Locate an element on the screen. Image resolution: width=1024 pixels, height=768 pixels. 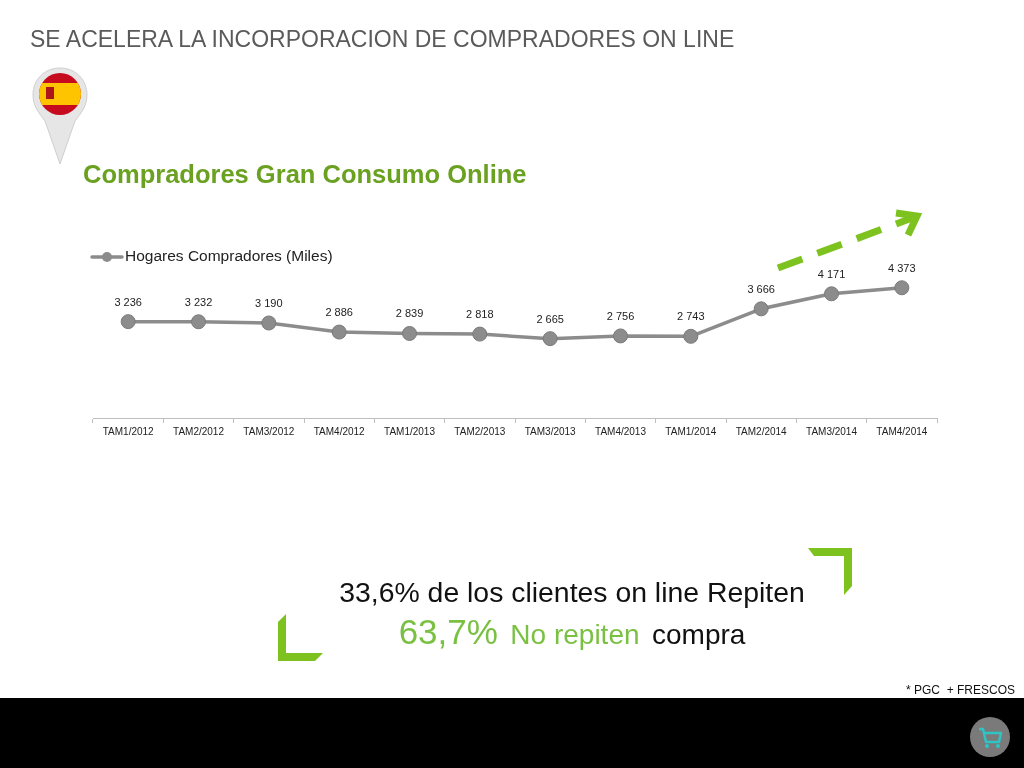
chart-subtitle: Compradores Gran Consumo Online is located at coordinates (305, 174).